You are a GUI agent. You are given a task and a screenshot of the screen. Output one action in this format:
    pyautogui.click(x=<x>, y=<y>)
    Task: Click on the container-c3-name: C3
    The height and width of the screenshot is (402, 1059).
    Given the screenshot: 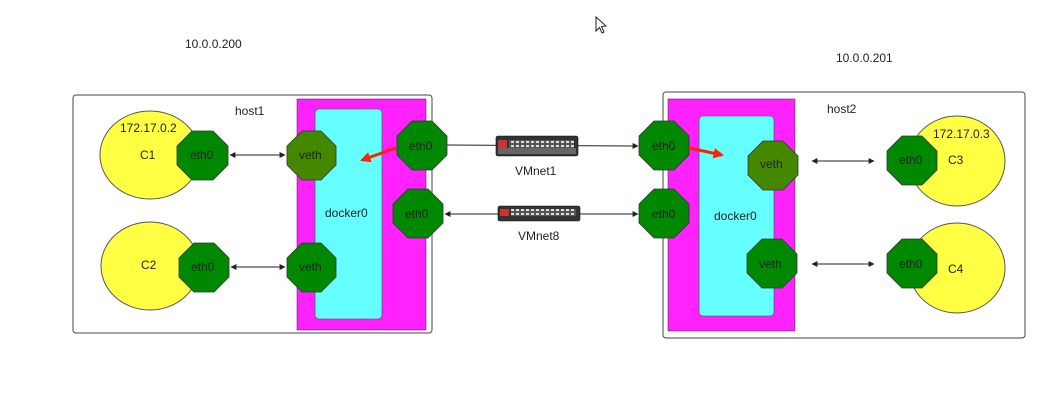 What is the action you would take?
    pyautogui.click(x=956, y=160)
    